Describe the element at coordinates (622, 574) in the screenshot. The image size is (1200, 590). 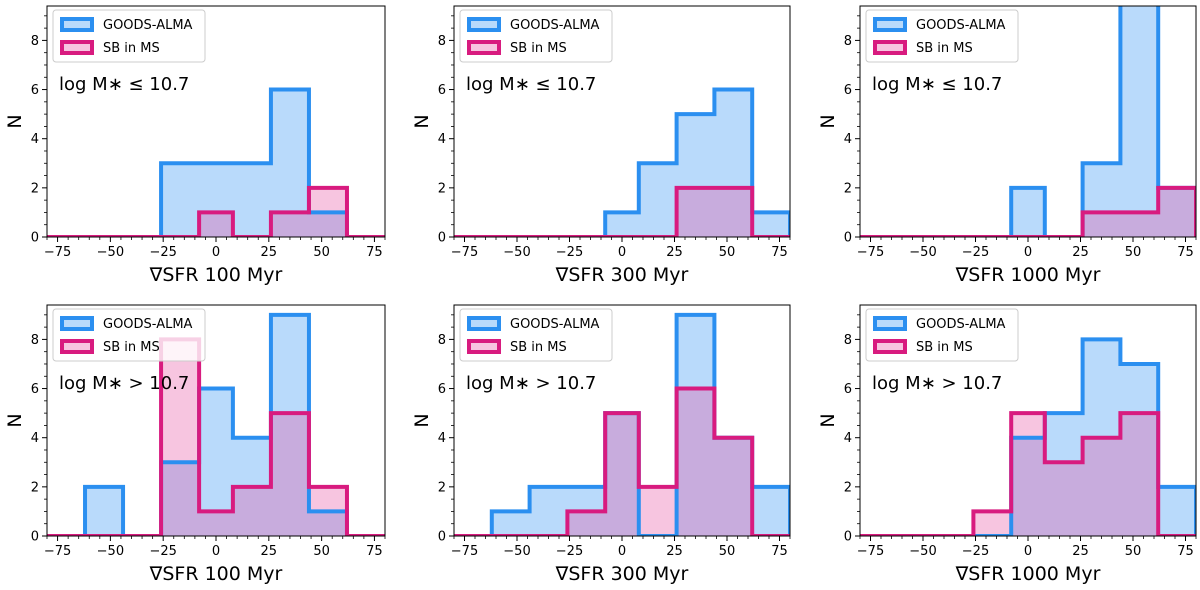
I see `x-axis-label: ∇SFR 300 Myr` at that location.